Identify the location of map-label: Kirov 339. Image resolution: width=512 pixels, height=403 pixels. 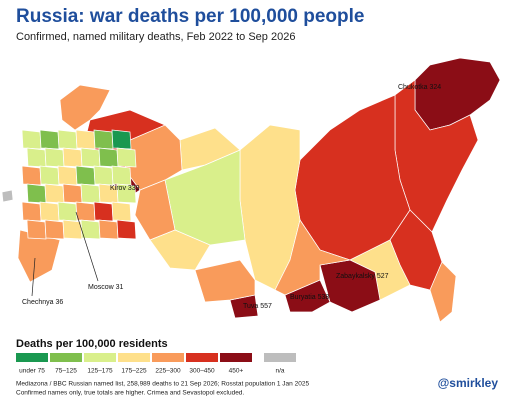
(125, 188).